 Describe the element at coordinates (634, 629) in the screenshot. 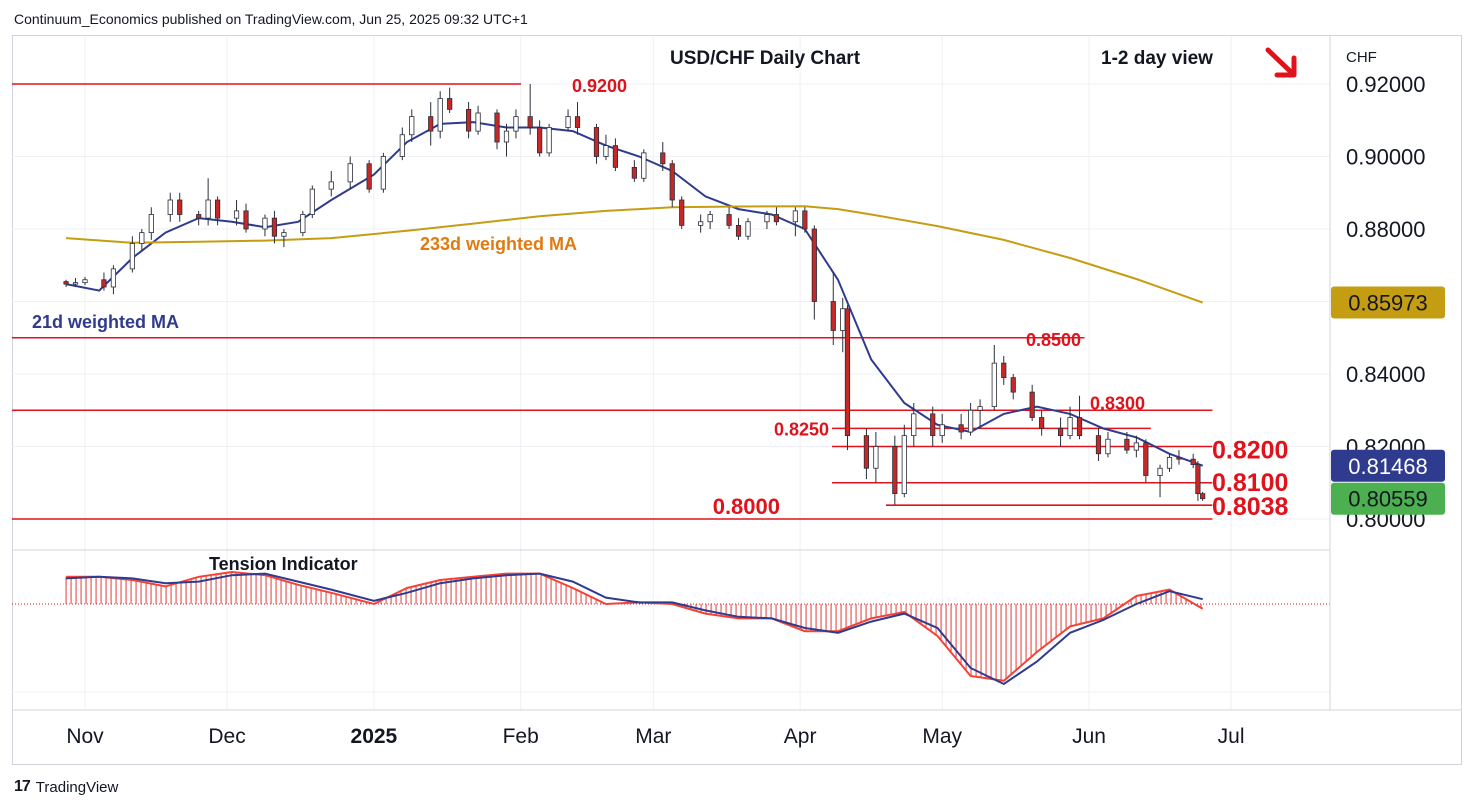

I see `indicator-slow-line` at that location.